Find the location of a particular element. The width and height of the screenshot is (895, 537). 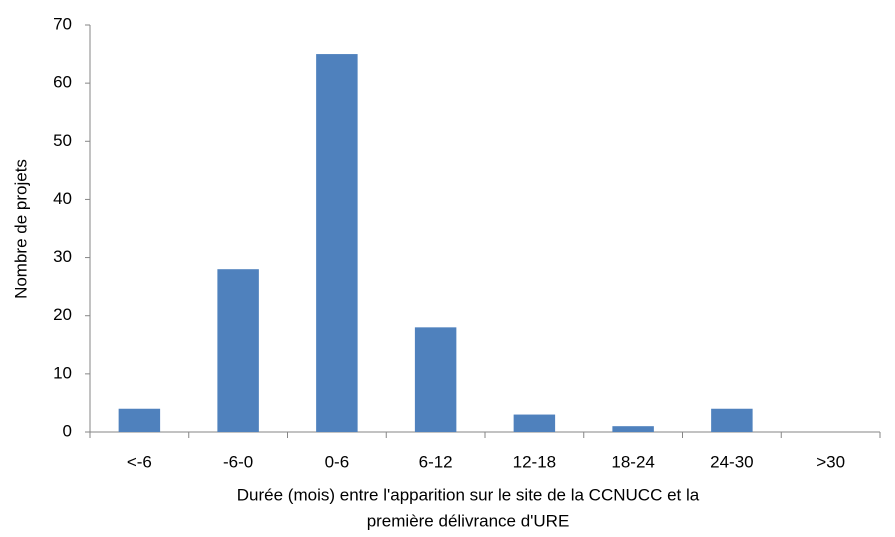

x-tick-label: >30 is located at coordinates (830, 461).